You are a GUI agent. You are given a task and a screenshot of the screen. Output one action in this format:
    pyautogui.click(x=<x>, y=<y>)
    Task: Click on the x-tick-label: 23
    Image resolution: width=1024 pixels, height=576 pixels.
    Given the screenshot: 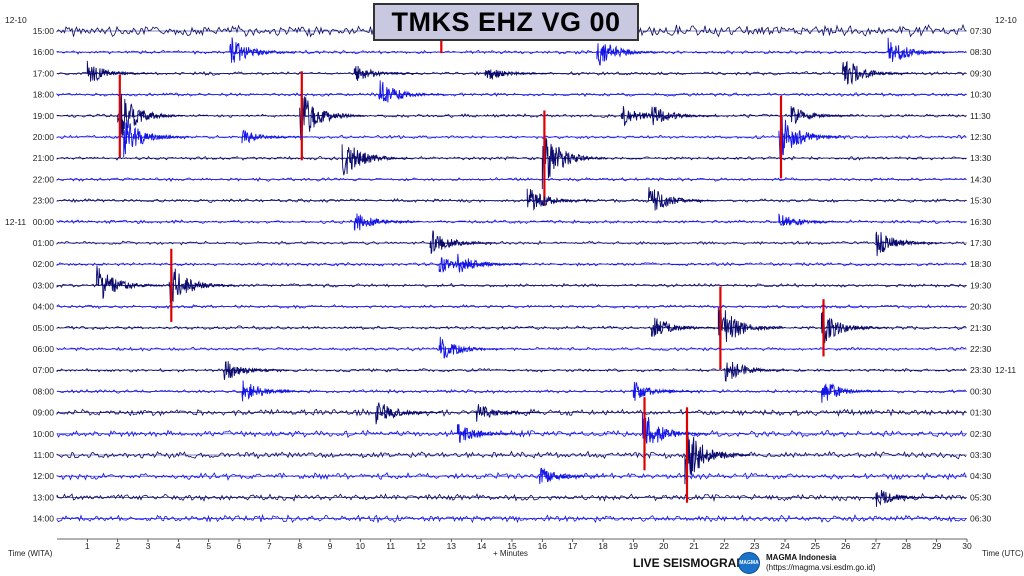 What is the action you would take?
    pyautogui.click(x=755, y=546)
    